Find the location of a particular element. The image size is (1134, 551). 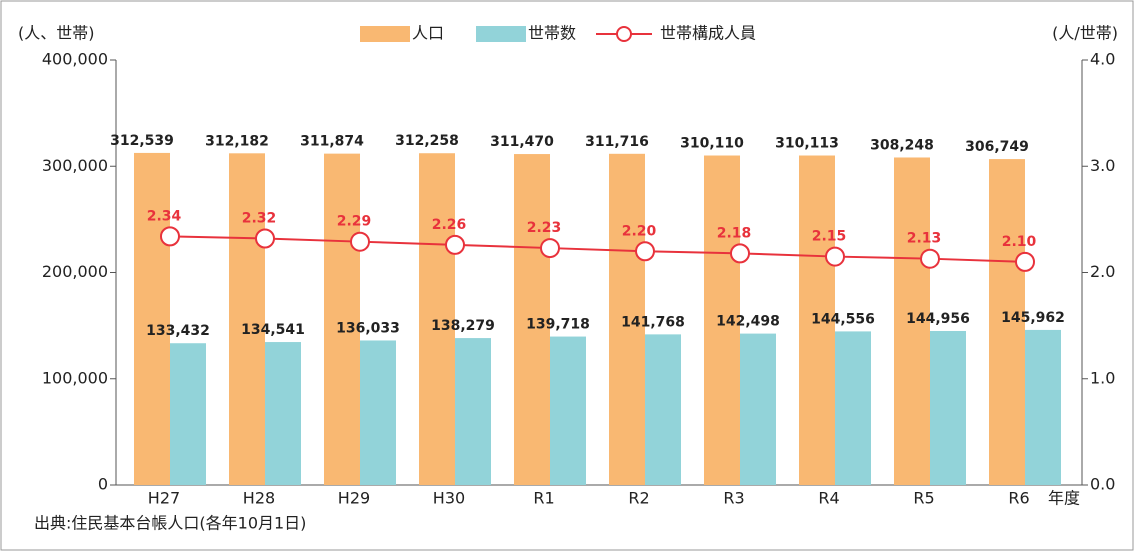

line is located at coordinates (597, 249).